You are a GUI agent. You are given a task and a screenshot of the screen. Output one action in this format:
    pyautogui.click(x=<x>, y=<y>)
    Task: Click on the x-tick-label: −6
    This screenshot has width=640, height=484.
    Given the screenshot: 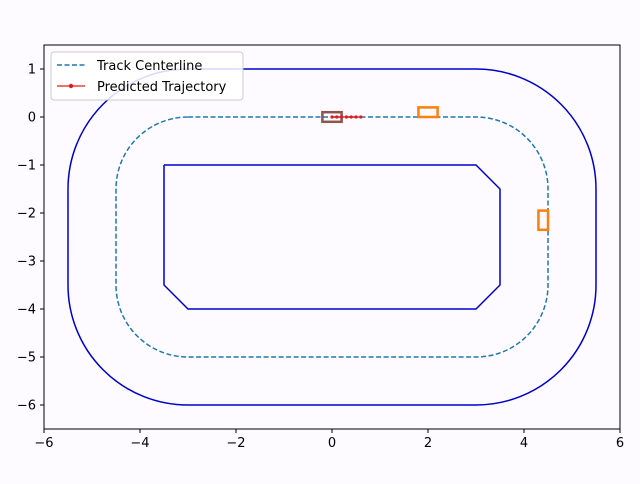 What is the action you would take?
    pyautogui.click(x=43, y=443)
    